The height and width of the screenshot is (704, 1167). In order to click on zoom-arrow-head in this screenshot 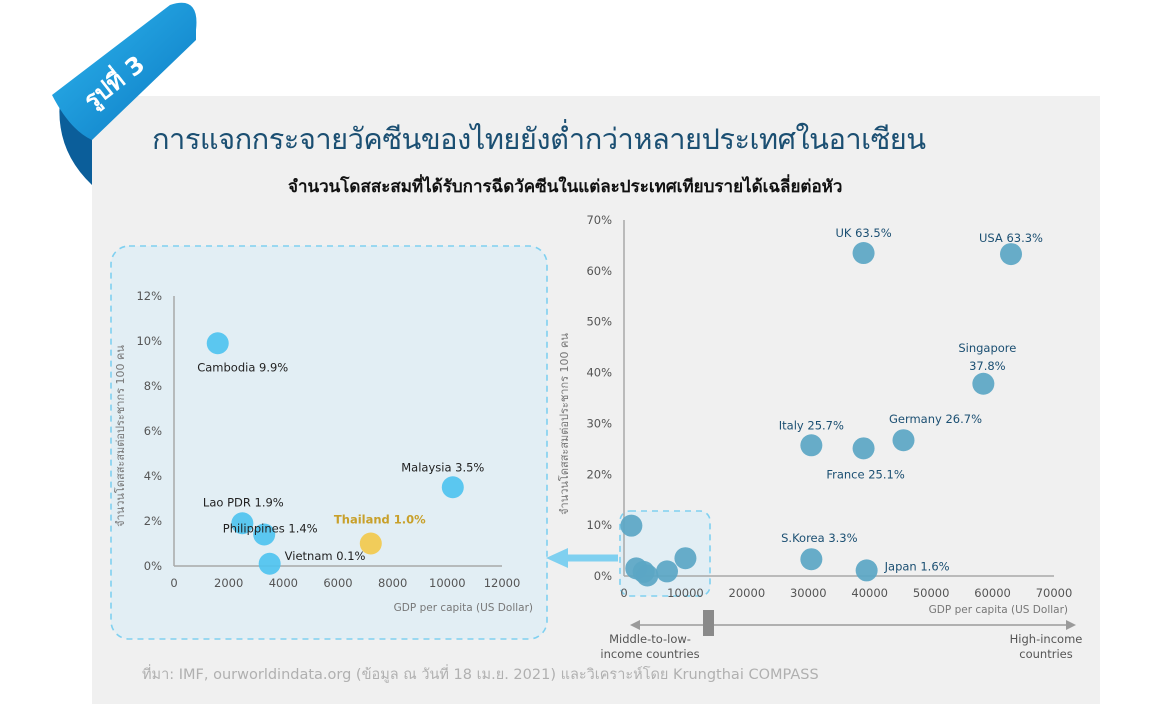, I will do `click(557, 558)`.